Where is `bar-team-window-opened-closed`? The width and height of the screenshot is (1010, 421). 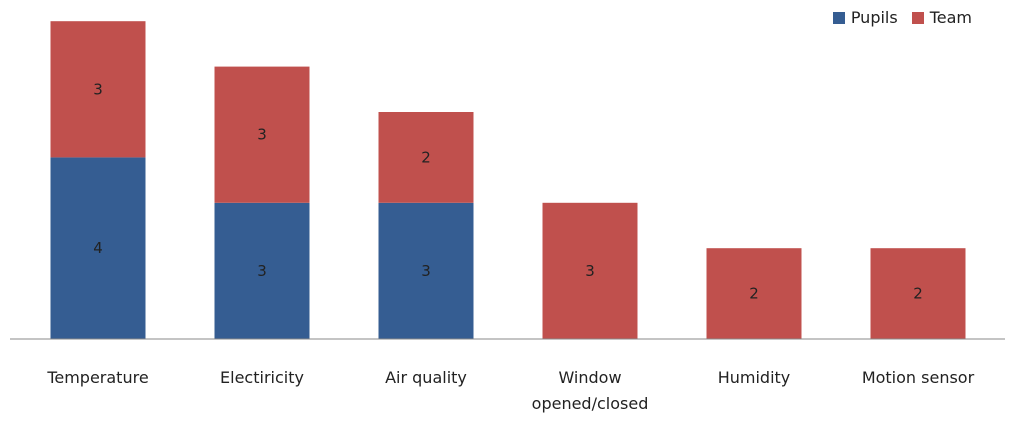
bar-team-window-opened-closed is located at coordinates (590, 270).